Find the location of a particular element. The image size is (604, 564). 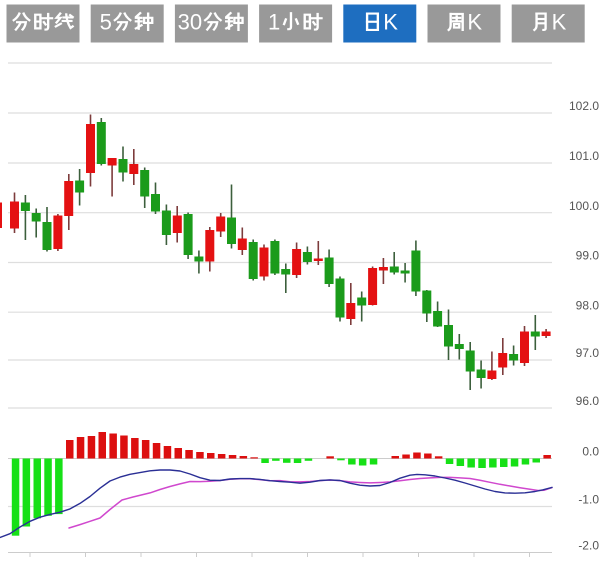

svg-text: 3 is located at coordinates (184, 22).